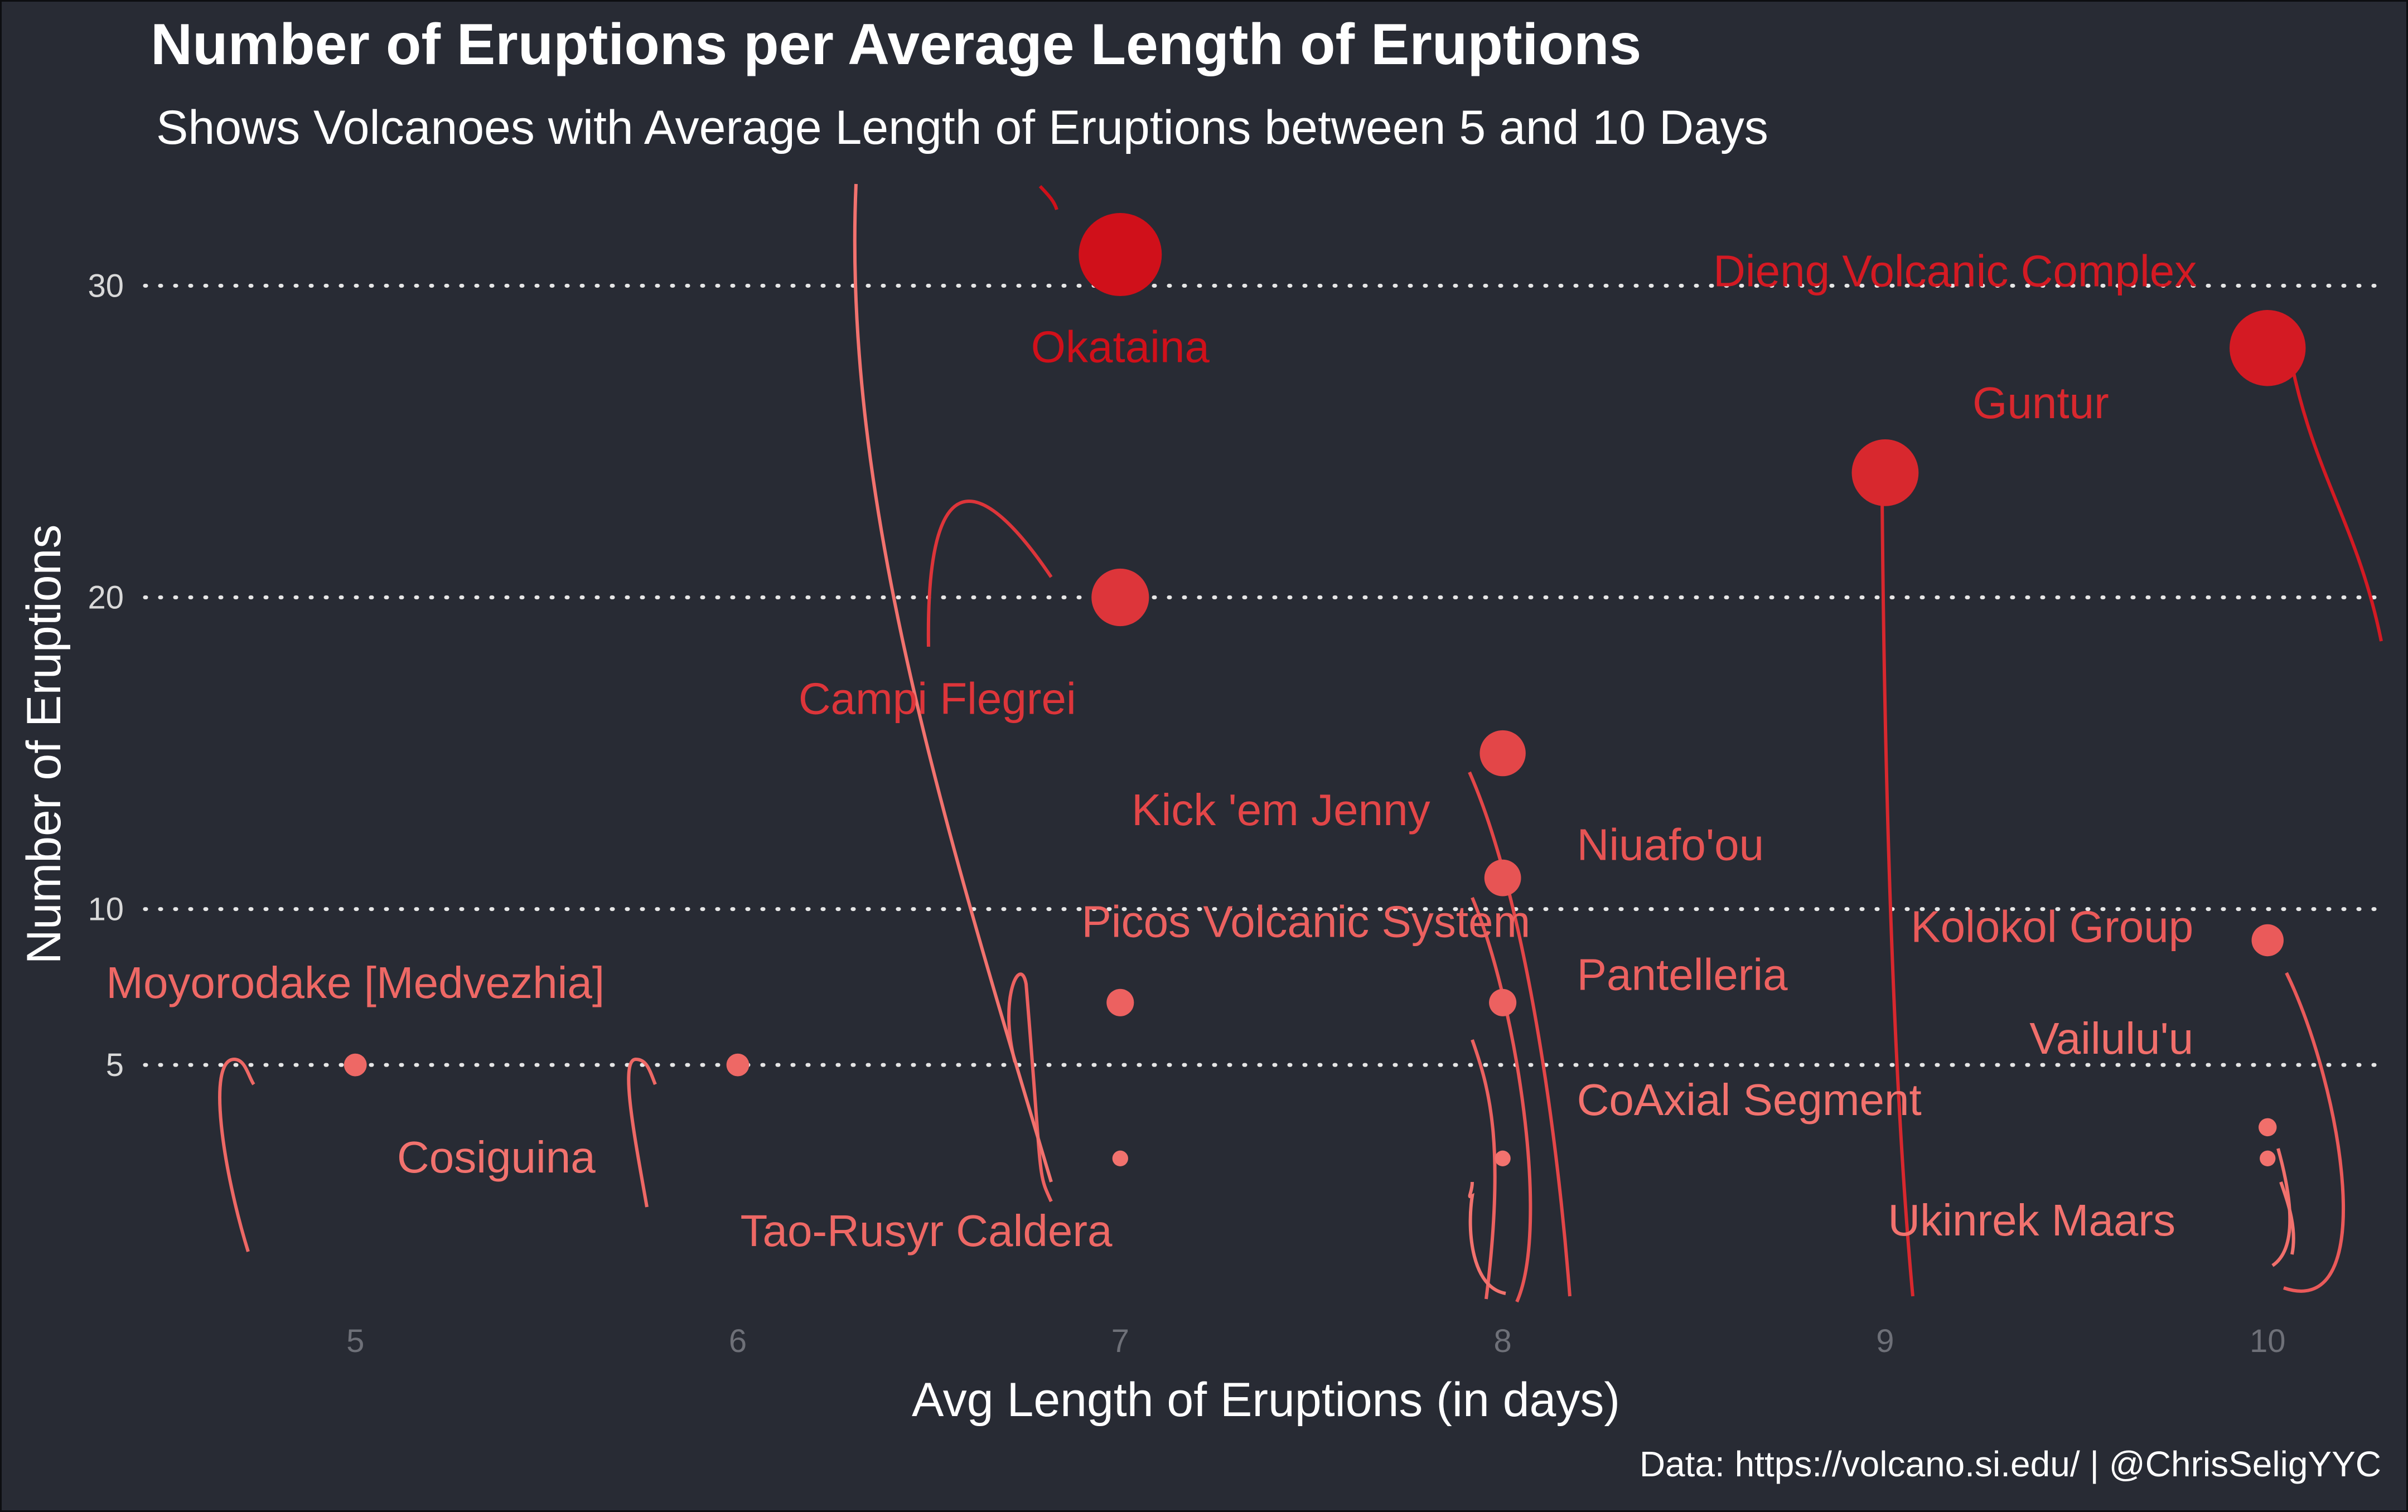  Describe the element at coordinates (1484, 1169) in the screenshot. I see `leader-pantelleria` at that location.